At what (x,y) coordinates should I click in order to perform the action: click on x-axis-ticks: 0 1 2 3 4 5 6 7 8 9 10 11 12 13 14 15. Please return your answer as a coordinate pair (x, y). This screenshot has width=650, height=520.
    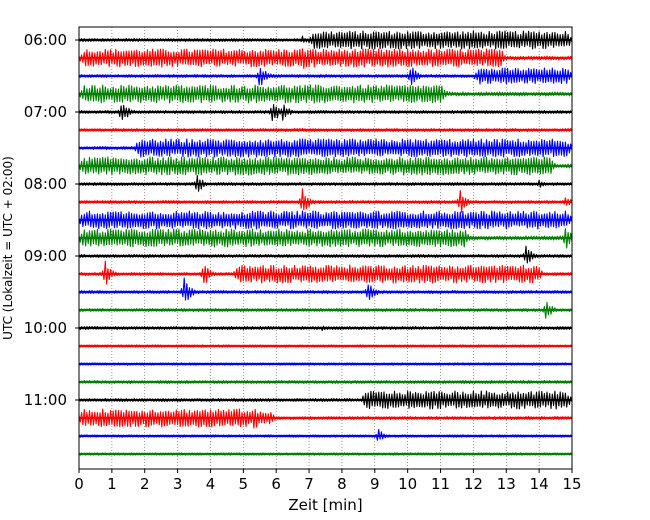
    Looking at the image, I should click on (328, 481).